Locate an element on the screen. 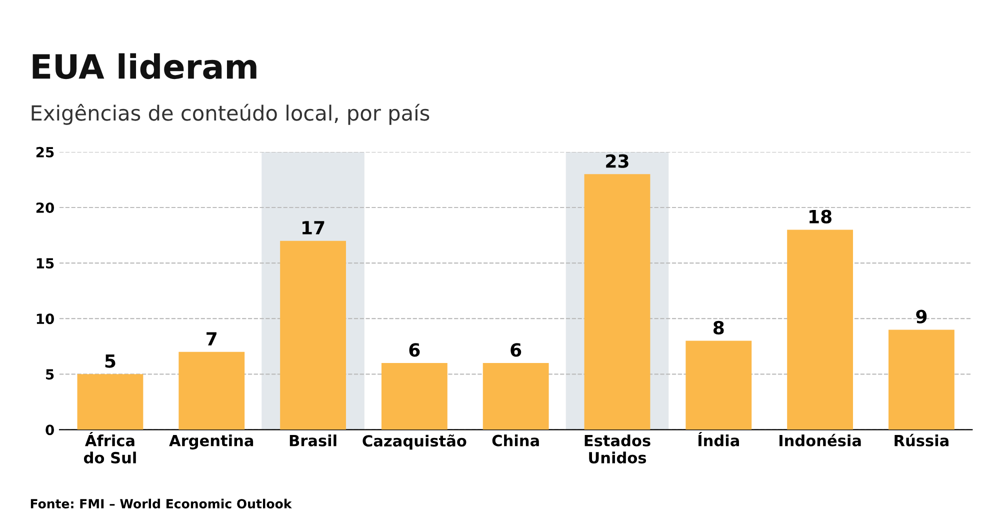 This screenshot has height=524, width=992. x-tick-label: Brasil is located at coordinates (313, 440).